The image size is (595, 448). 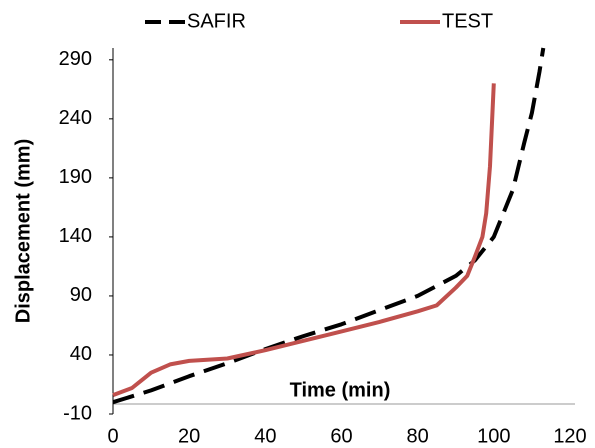 What do you see at coordinates (75, 59) in the screenshot?
I see `y-tick-label: 290` at bounding box center [75, 59].